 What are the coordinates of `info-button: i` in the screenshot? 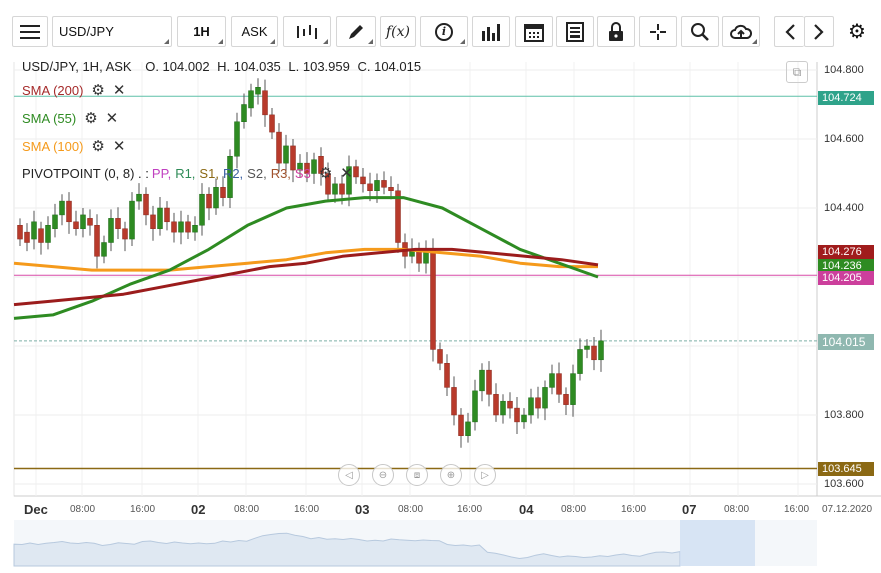 It's located at (444, 31).